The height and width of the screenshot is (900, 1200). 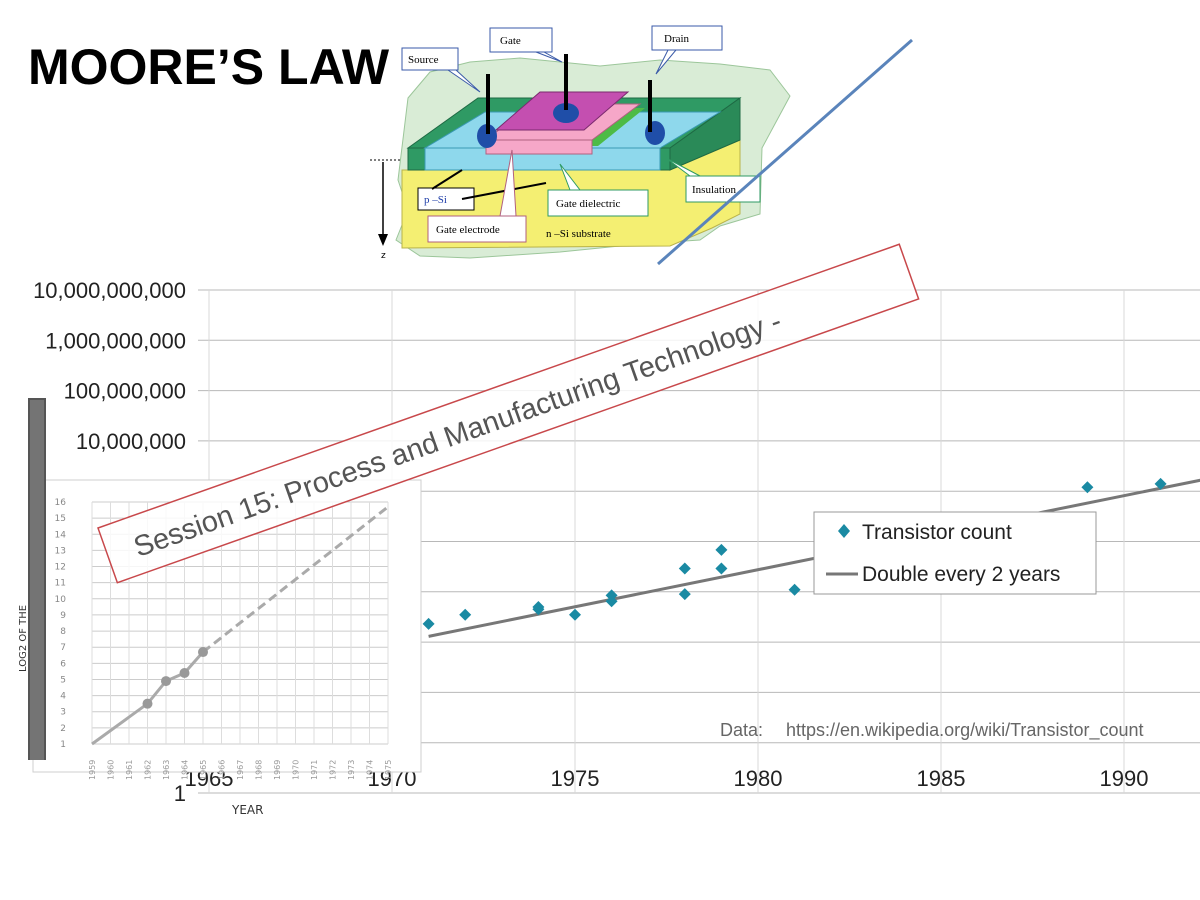 What do you see at coordinates (580, 143) in the screenshot?
I see `mosfet-diagram: z Gate Source Drain Insulation p –Si` at bounding box center [580, 143].